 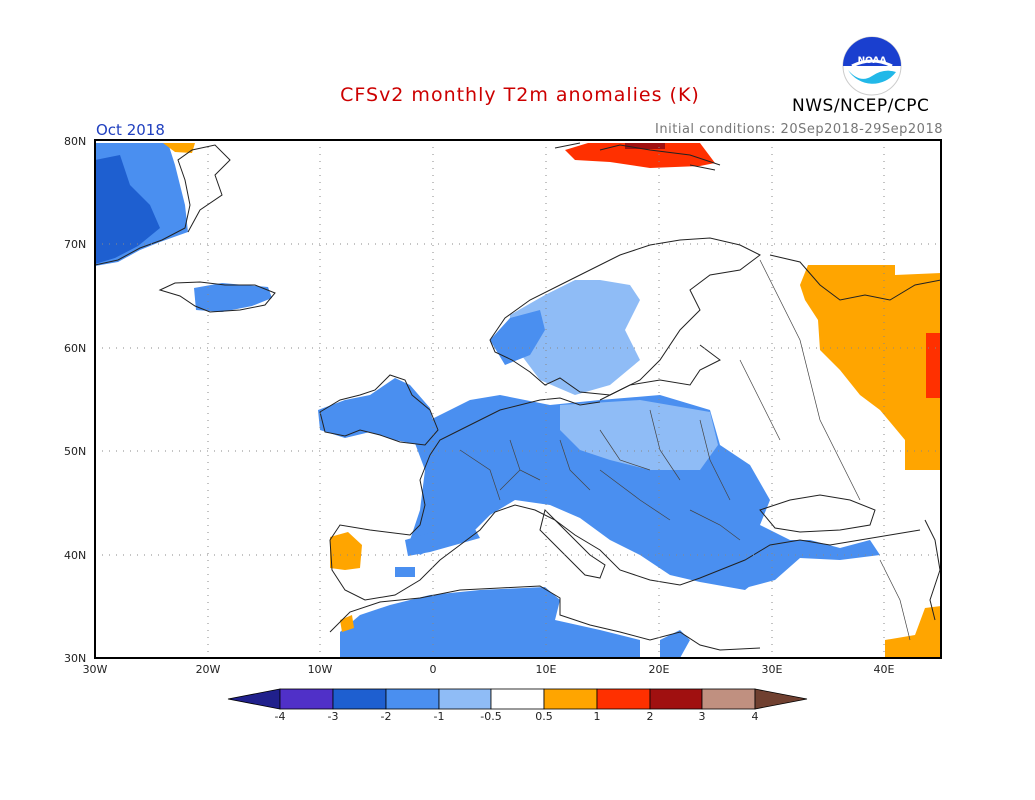 I want to click on colorbar-label-1: -4, so click(x=280, y=716).